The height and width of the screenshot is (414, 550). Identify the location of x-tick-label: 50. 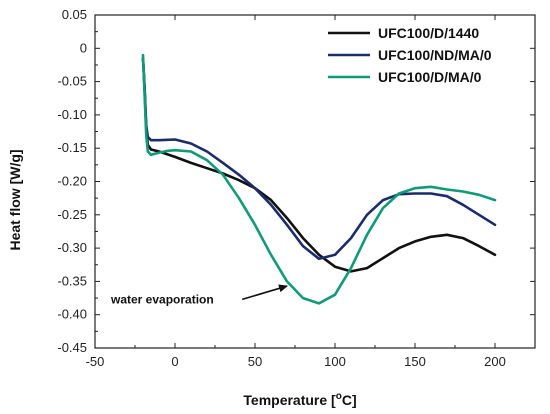
(255, 361).